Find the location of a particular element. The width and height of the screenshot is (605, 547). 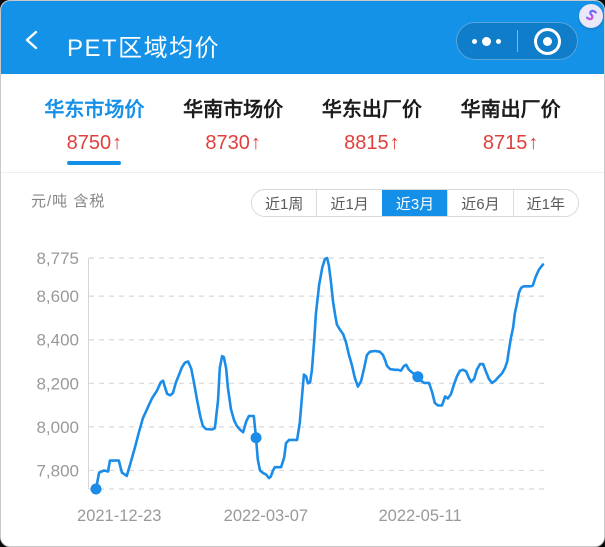

chevron-left-icon is located at coordinates (31, 40).